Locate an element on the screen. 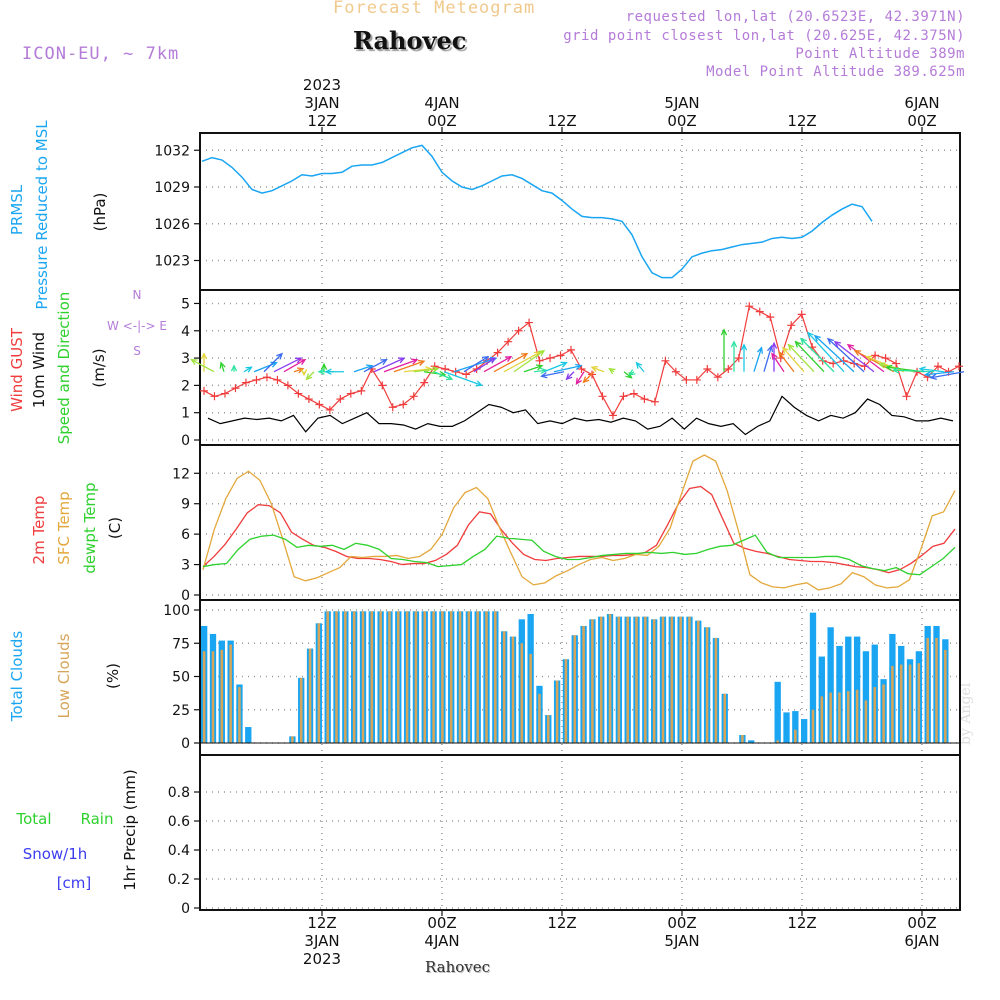 Image resolution: width=1000 pixels, height=1000 pixels. precip-snow-label: Snow/1h is located at coordinates (55, 854).